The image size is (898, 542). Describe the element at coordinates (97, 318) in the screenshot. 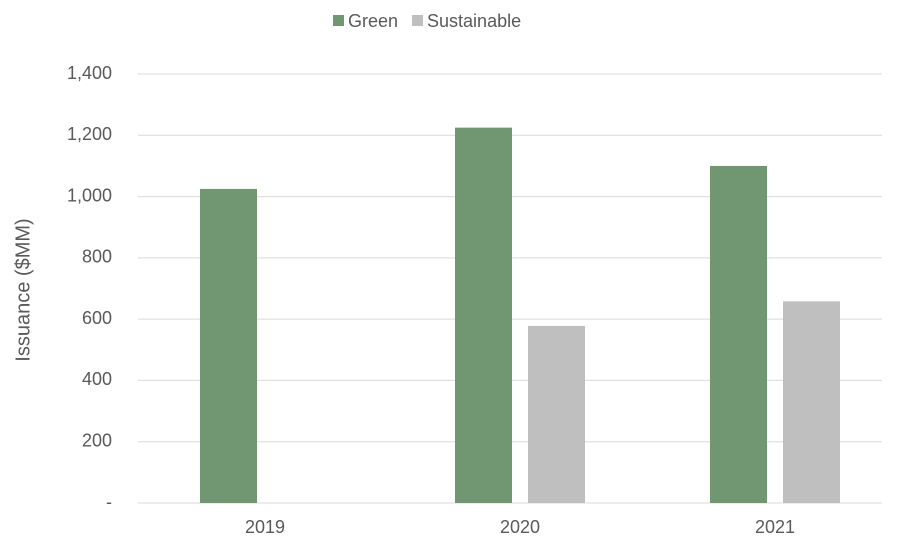

I see `y-tick-label: 600` at that location.